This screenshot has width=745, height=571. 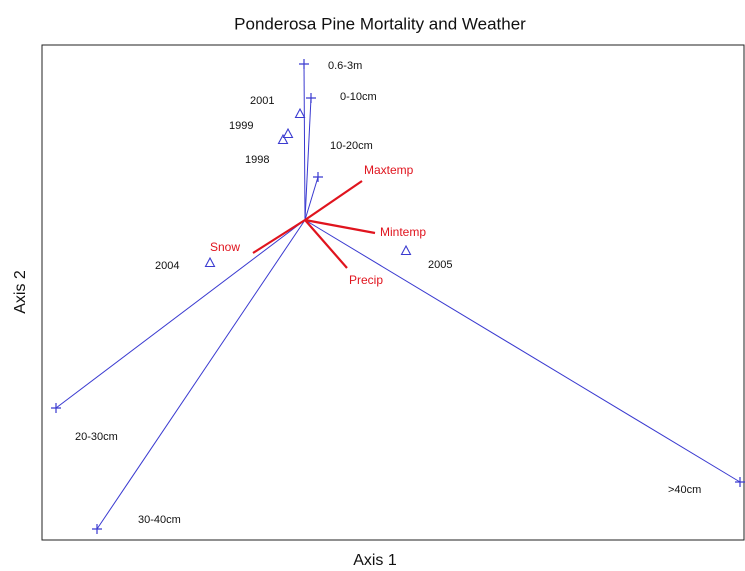 What do you see at coordinates (380, 23) in the screenshot?
I see `chart-title: Ponderosa Pine Mortality and Weather` at bounding box center [380, 23].